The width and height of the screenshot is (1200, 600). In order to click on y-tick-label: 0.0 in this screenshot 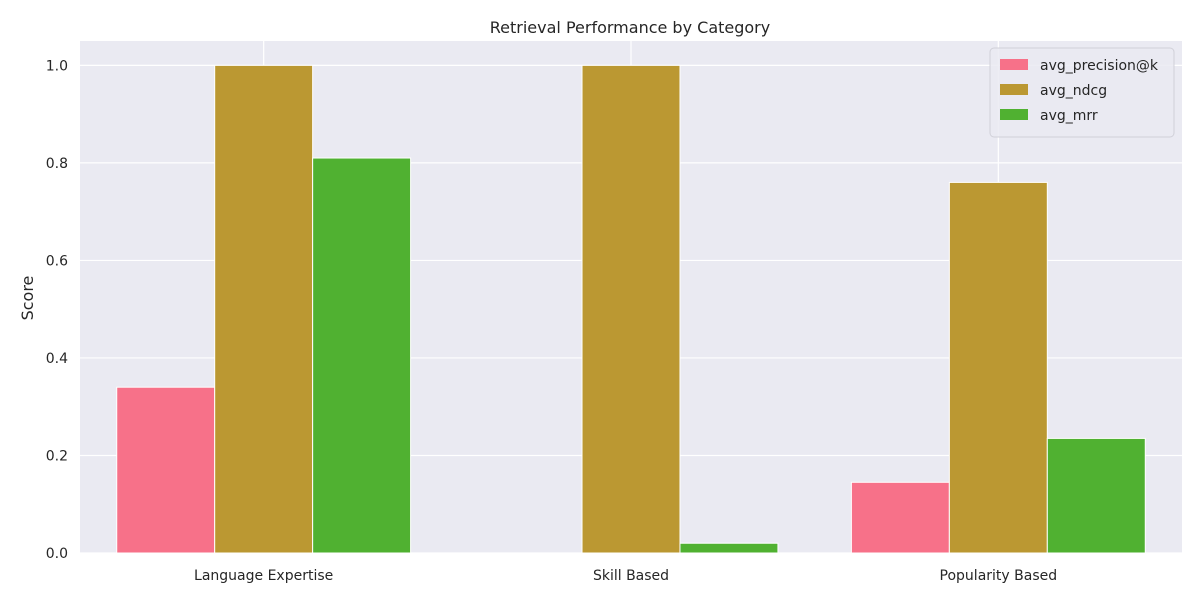, I will do `click(57, 554)`.